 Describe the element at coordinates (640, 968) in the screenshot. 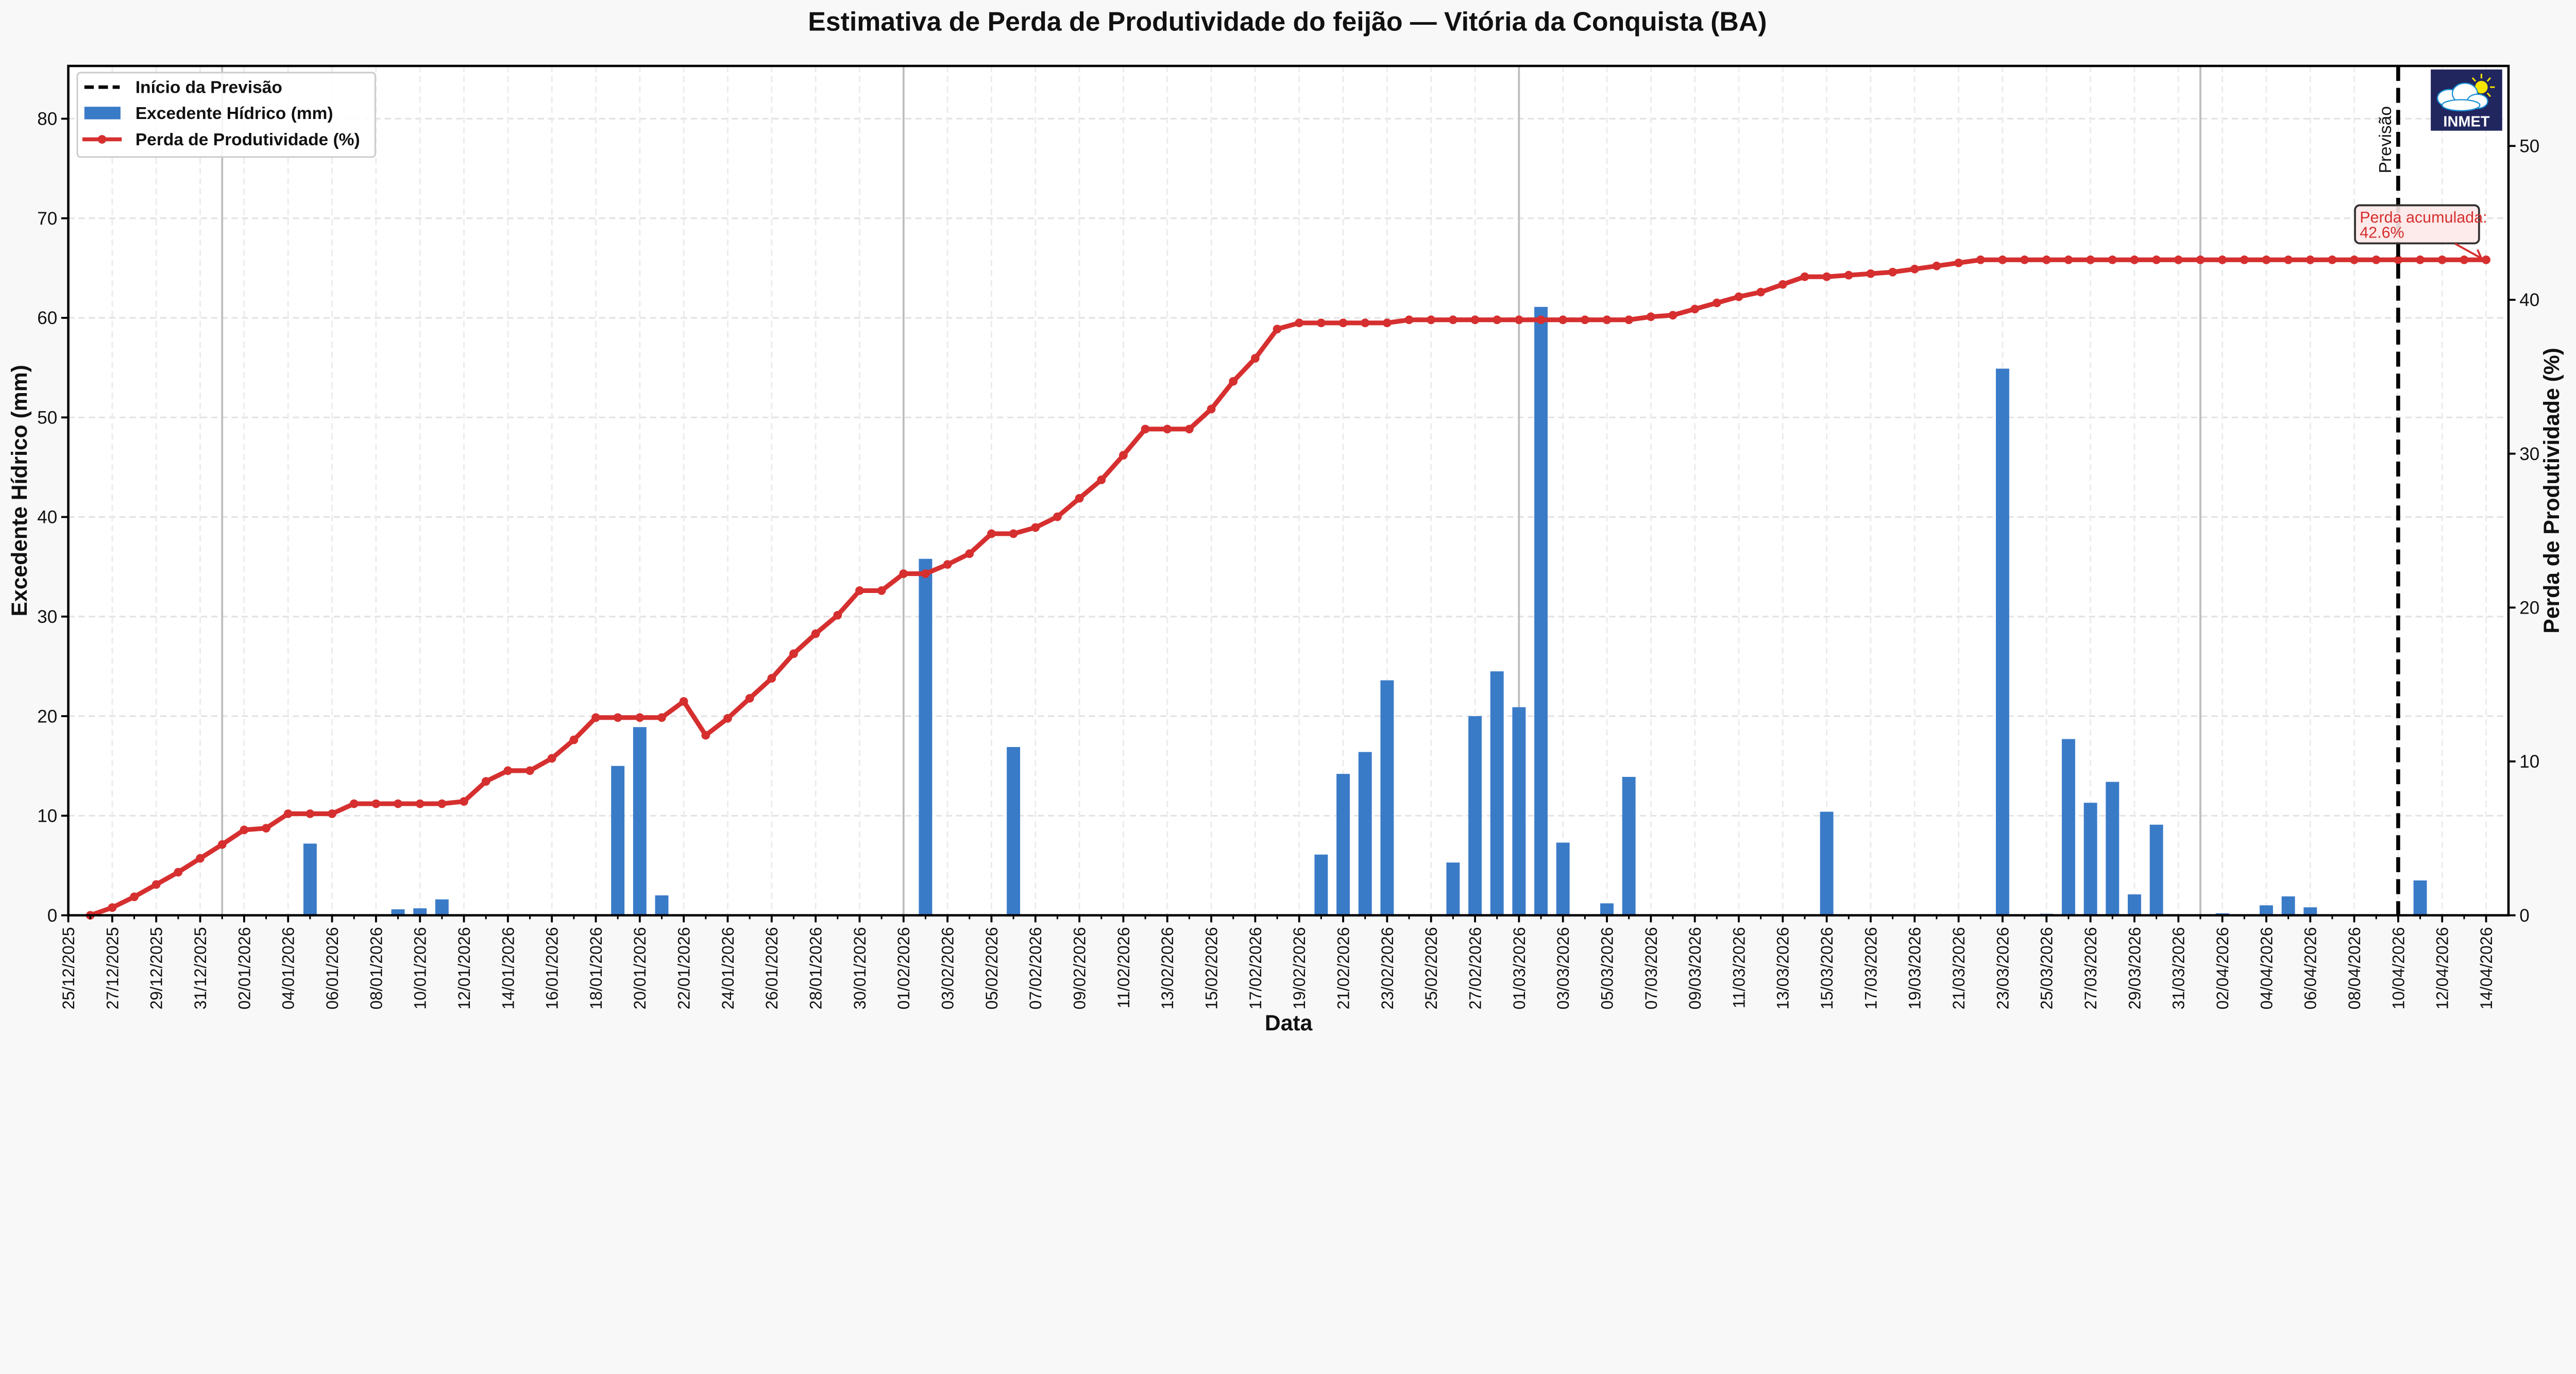

I see `x-tick-label: 20/01/2026` at that location.